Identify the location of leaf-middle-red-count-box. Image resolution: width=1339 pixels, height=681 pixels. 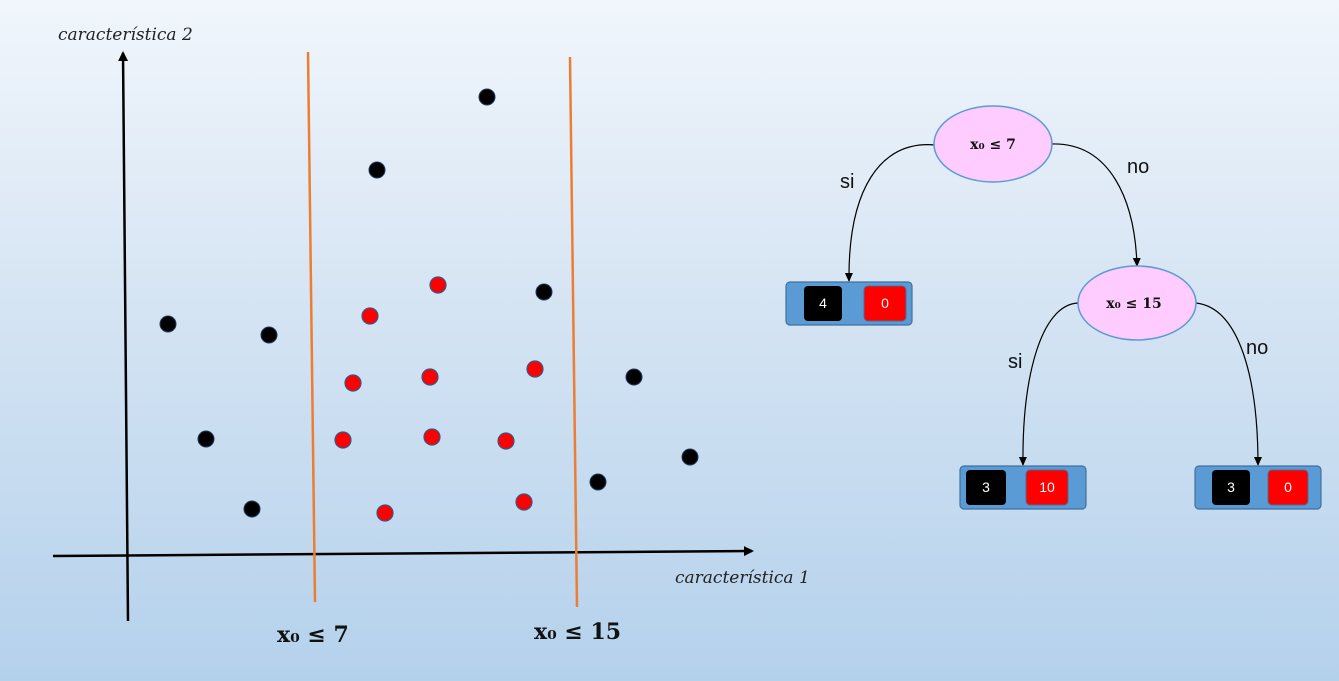
(1047, 487).